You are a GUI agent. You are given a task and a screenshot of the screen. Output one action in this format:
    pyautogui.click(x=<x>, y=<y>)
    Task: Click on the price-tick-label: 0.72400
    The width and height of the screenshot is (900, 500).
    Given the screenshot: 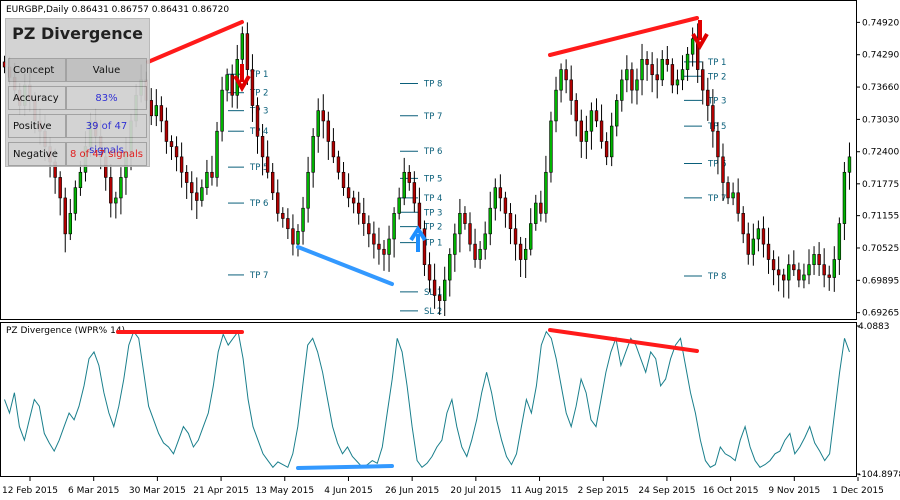 What is the action you would take?
    pyautogui.click(x=880, y=153)
    